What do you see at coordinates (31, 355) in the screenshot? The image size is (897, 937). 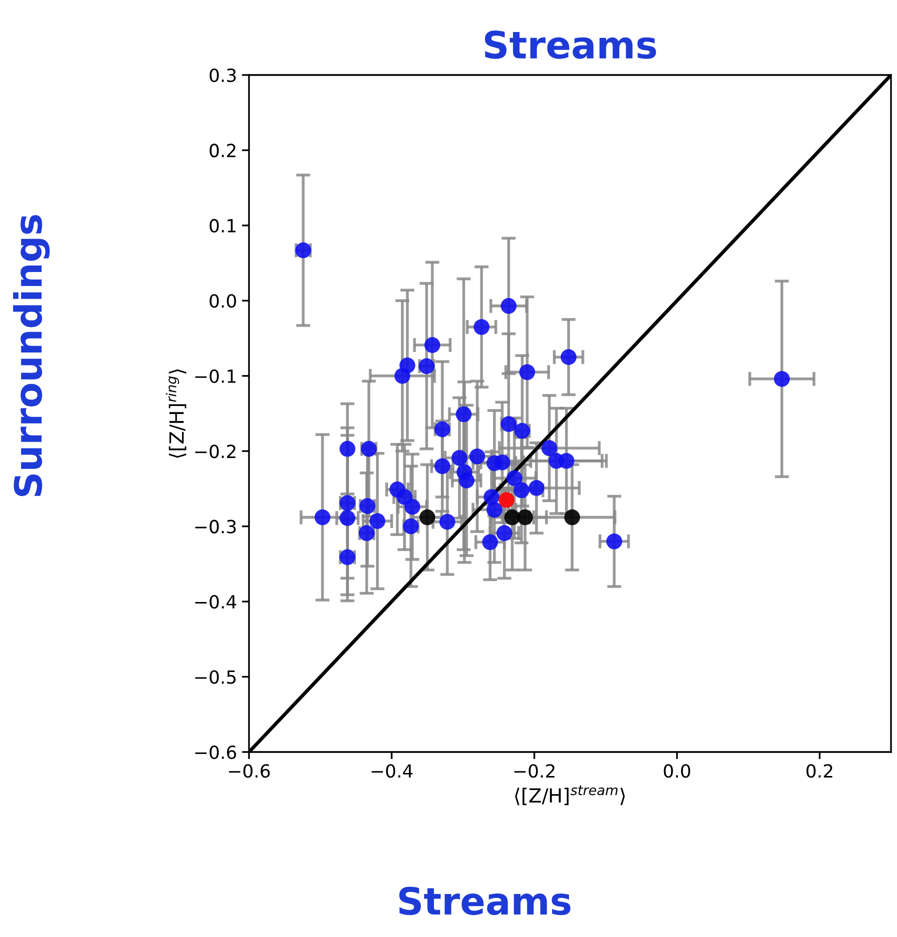 I see `text: Surroundings` at bounding box center [31, 355].